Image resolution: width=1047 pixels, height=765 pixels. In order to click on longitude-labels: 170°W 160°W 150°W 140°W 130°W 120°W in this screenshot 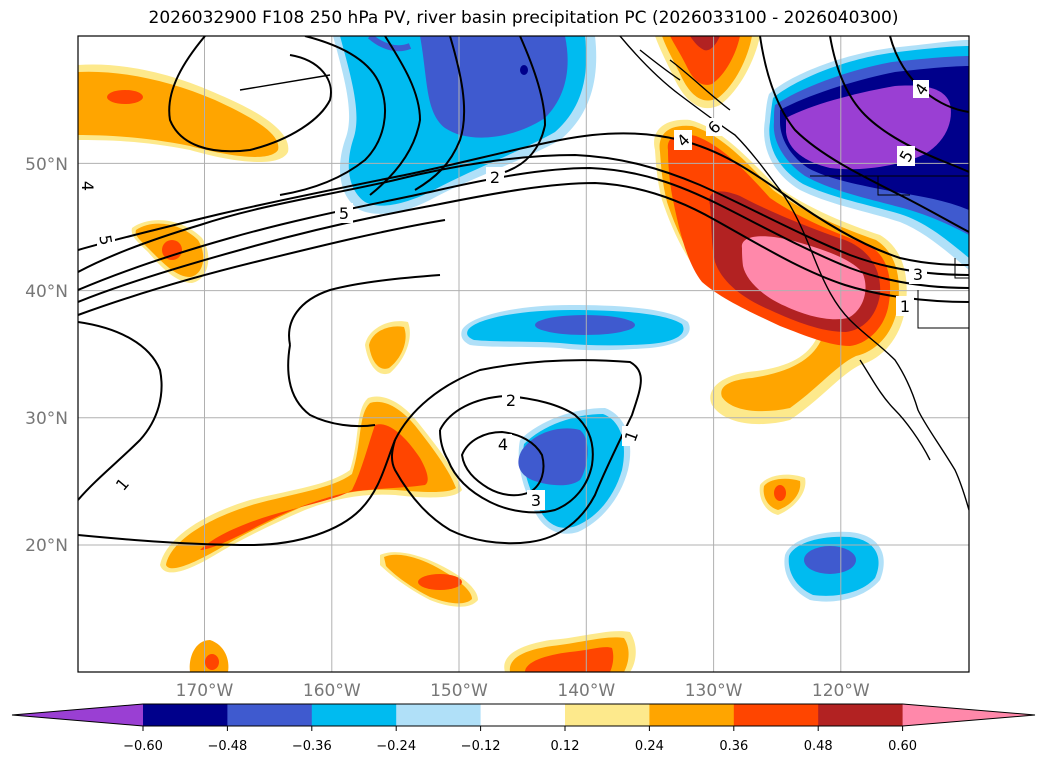, I will do `click(523, 691)`.